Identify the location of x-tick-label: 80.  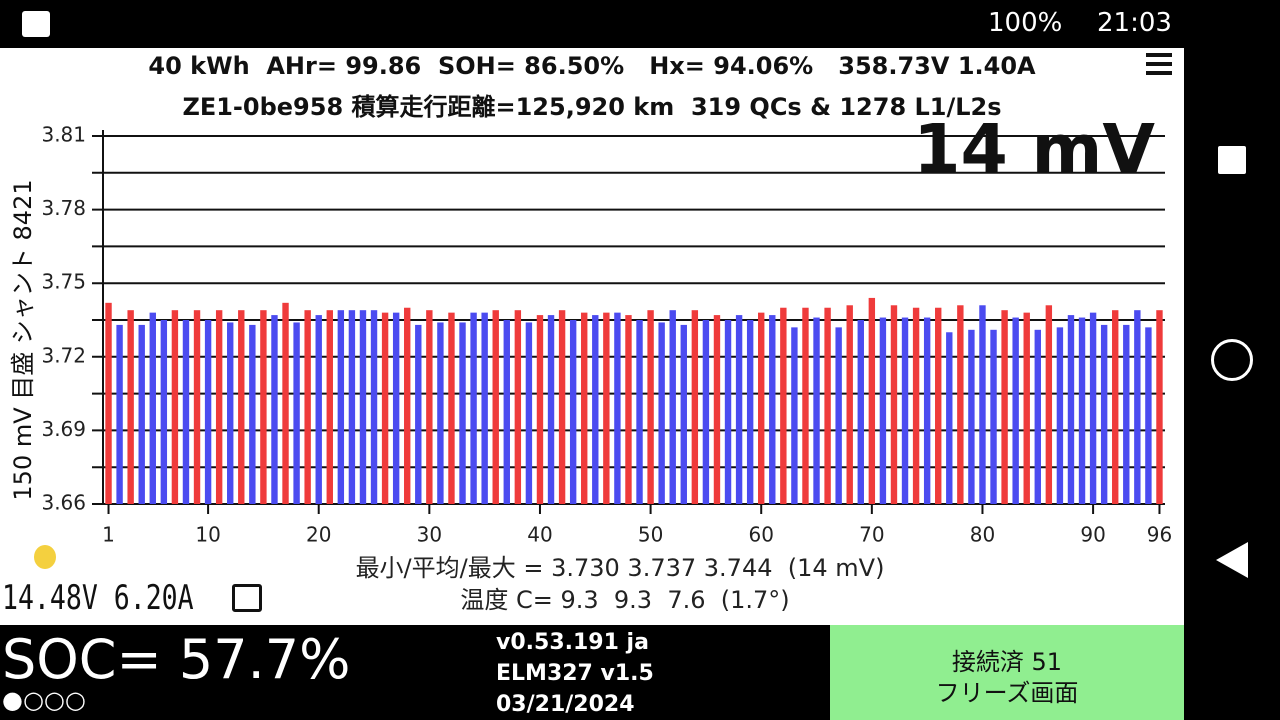
(982, 535).